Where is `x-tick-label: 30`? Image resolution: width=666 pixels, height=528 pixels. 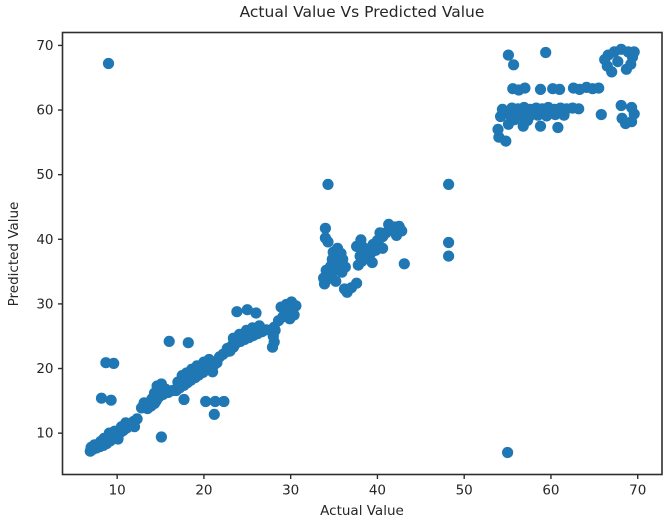 x-tick-label: 30 is located at coordinates (290, 491).